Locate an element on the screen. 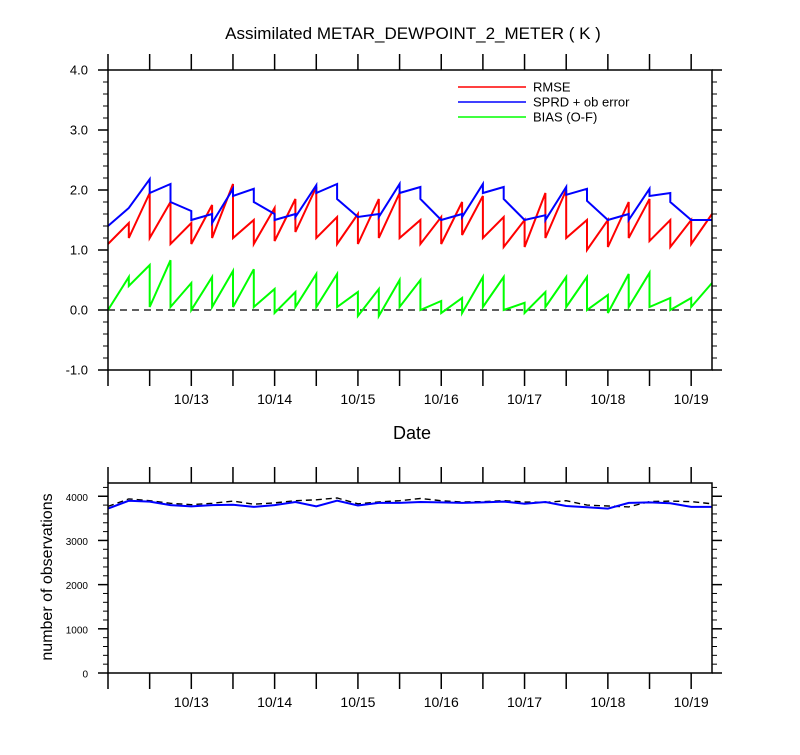 The height and width of the screenshot is (755, 800). legend-label: SPRD + ob error is located at coordinates (581, 102).